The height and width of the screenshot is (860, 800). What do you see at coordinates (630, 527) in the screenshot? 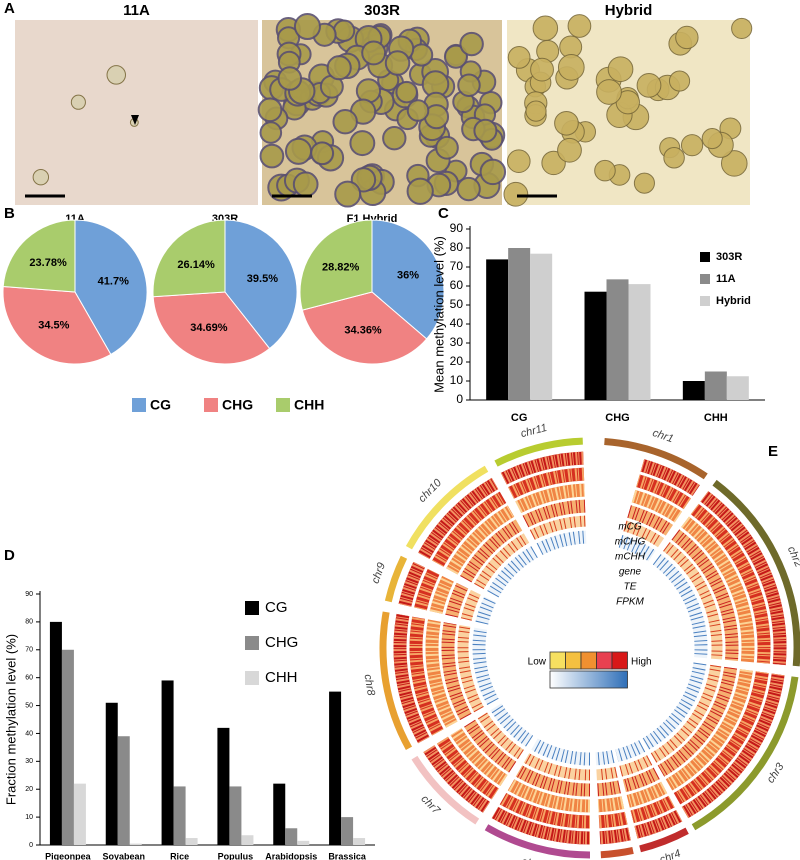
I see `track-label: mCG` at bounding box center [630, 527].